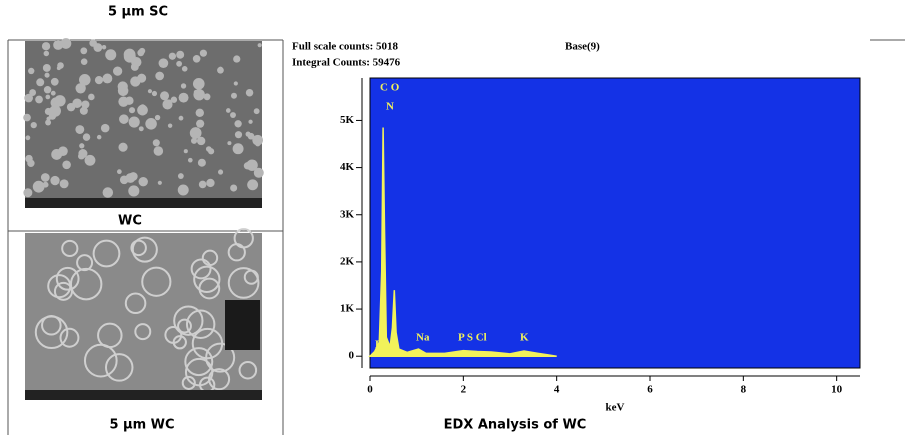 The image size is (905, 435). I want to click on y-tick-label: 0, so click(352, 356).